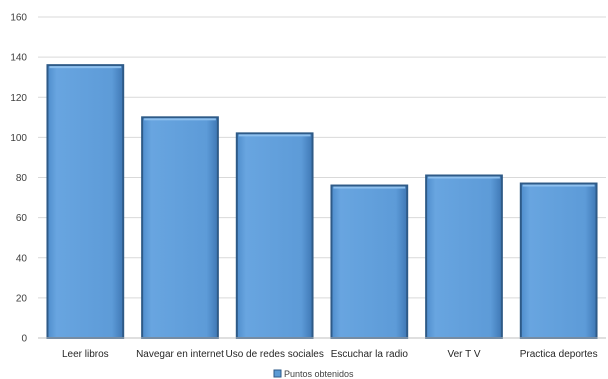 The width and height of the screenshot is (608, 379). What do you see at coordinates (18, 98) in the screenshot?
I see `y-tick-label: 120` at bounding box center [18, 98].